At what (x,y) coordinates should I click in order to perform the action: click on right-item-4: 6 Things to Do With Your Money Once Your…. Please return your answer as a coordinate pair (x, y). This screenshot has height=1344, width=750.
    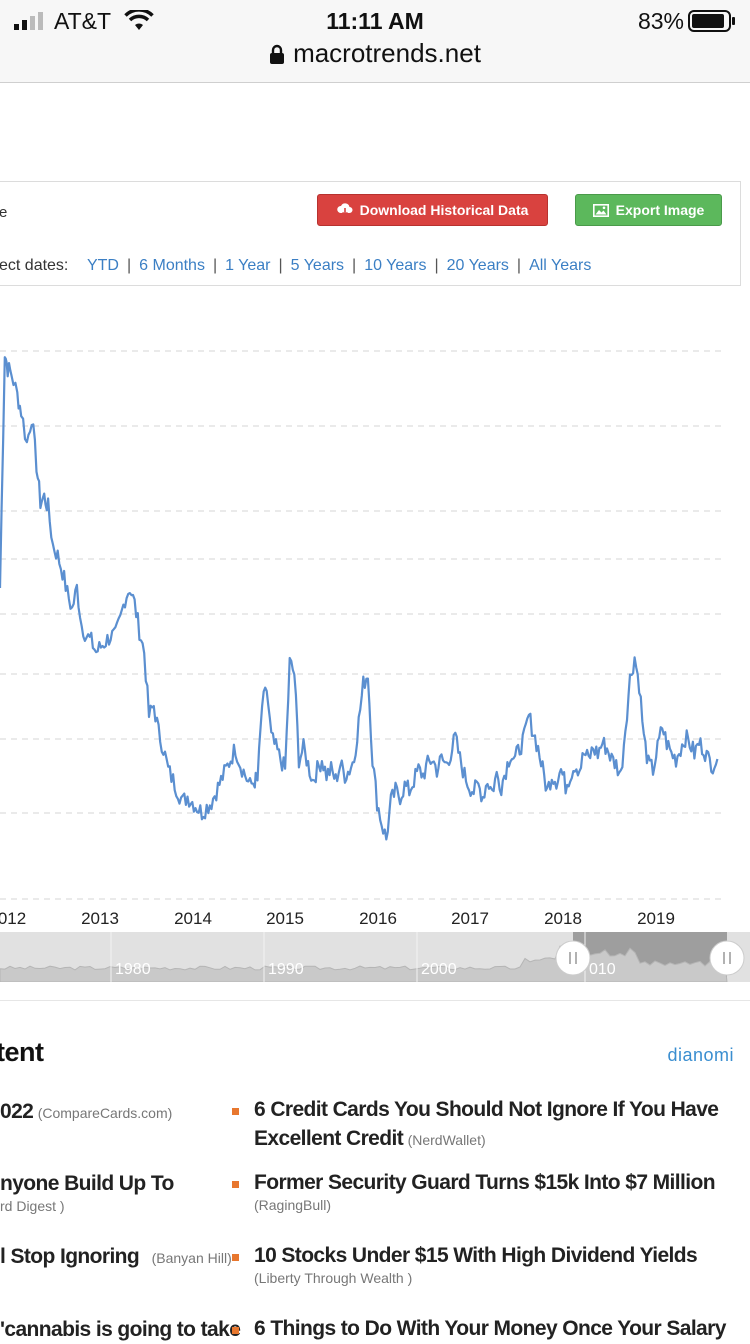
    Looking at the image, I should click on (499, 1328).